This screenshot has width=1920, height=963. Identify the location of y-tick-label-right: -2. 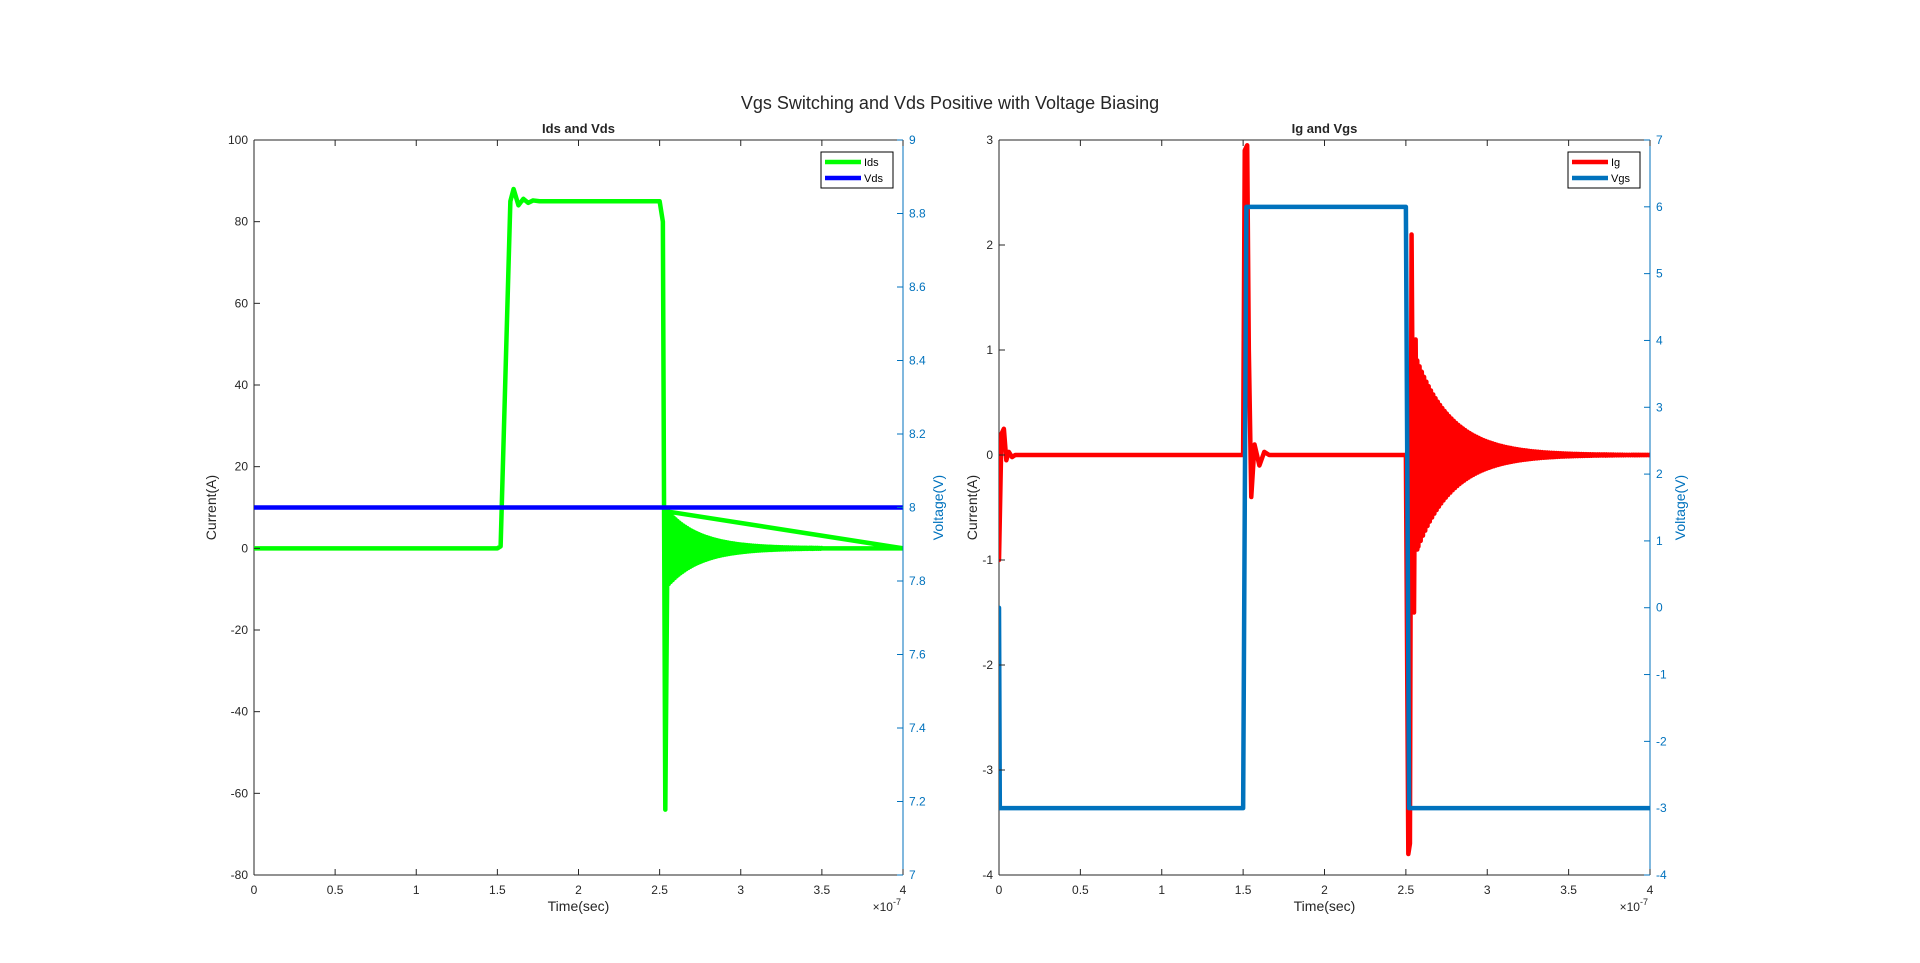
(1661, 741).